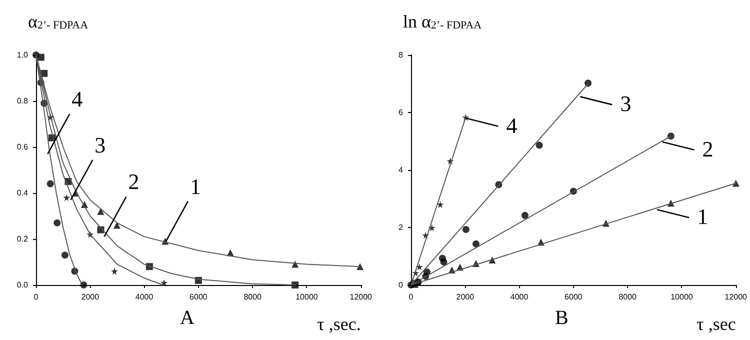 Image resolution: width=750 pixels, height=340 pixels. I want to click on y-tick-label: 1.0, so click(22, 55).